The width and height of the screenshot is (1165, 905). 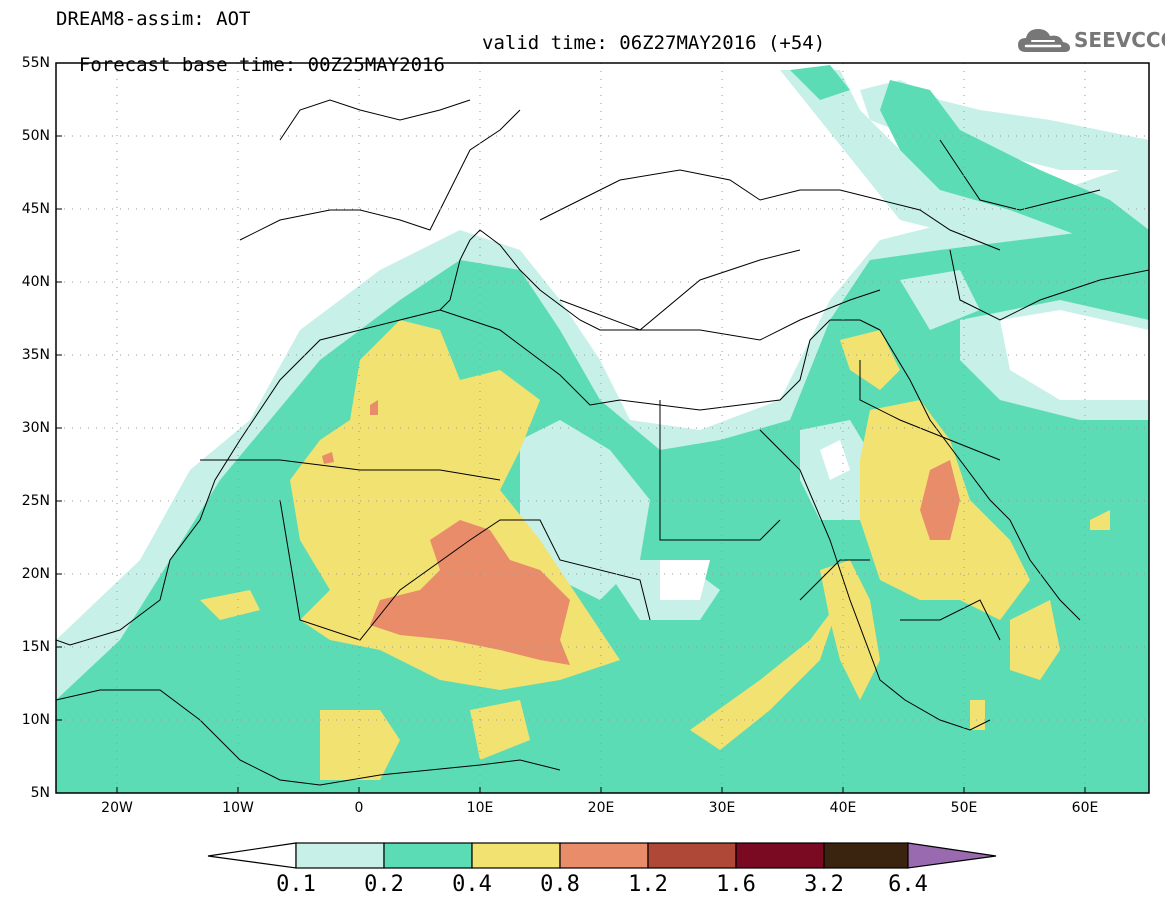 What do you see at coordinates (40, 793) in the screenshot?
I see `lat-label: 5N` at bounding box center [40, 793].